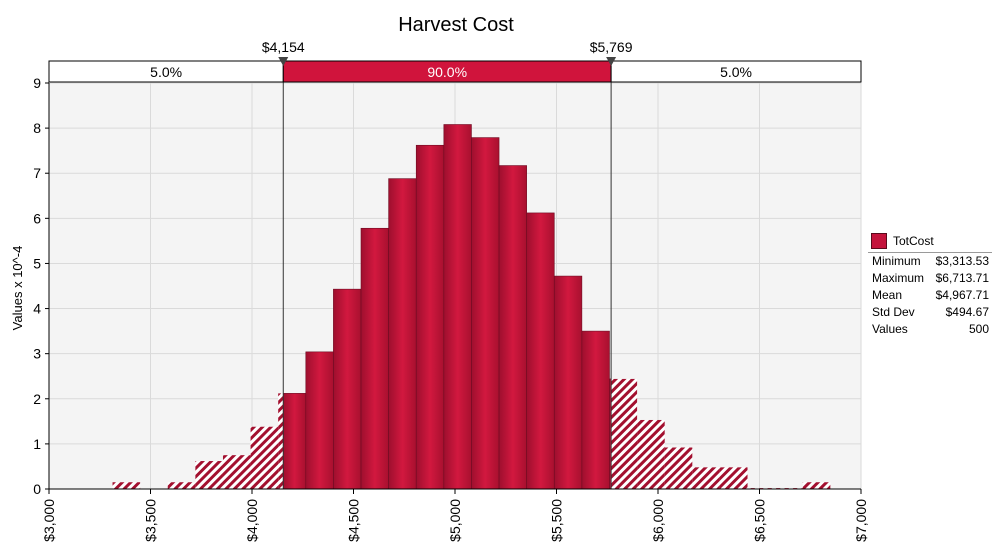 The width and height of the screenshot is (1000, 558). What do you see at coordinates (887, 295) in the screenshot?
I see `stat-label: Mean` at bounding box center [887, 295].